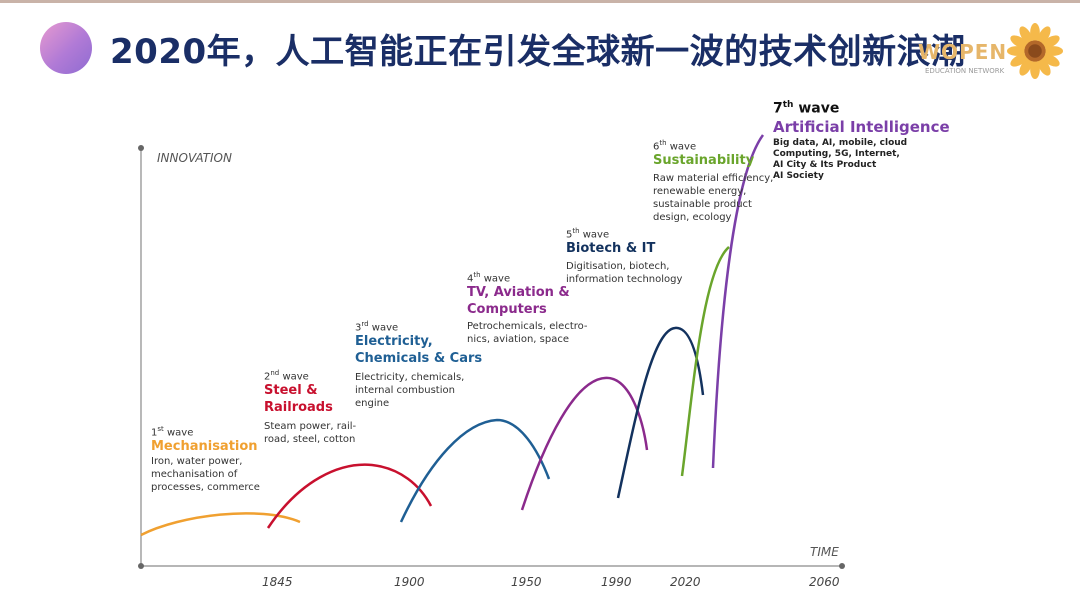  I want to click on wave-title: Biotech & IT, so click(611, 249).